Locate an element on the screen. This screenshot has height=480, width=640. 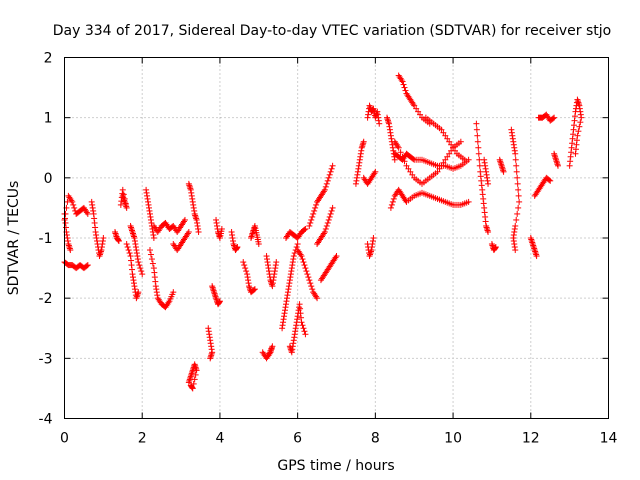
y-tick-label: 0 is located at coordinates (48, 179).